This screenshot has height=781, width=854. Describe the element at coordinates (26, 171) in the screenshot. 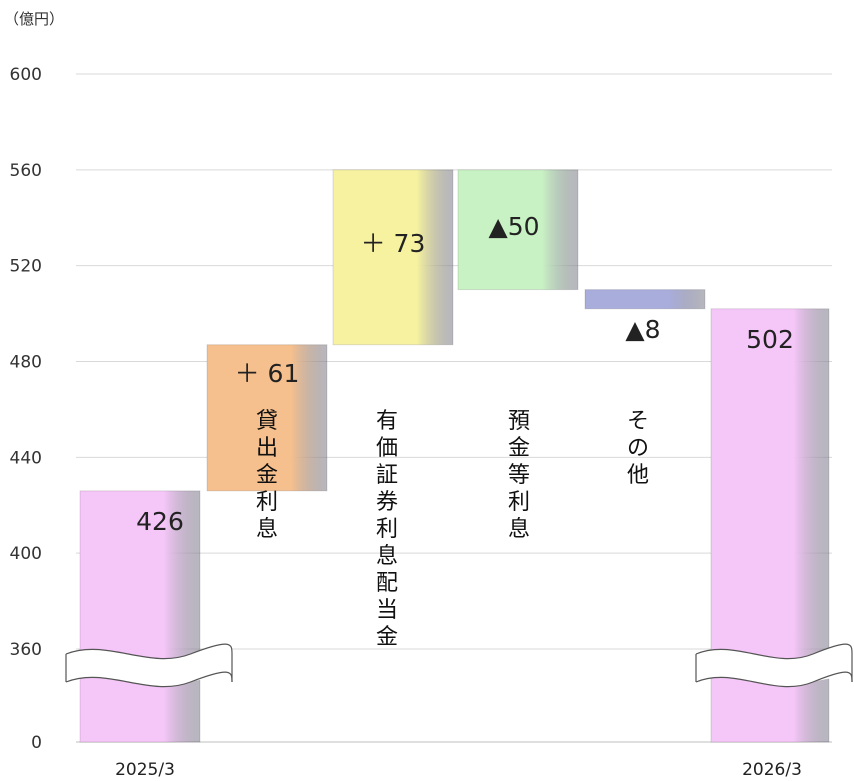

I see `y-tick-label: 560` at that location.